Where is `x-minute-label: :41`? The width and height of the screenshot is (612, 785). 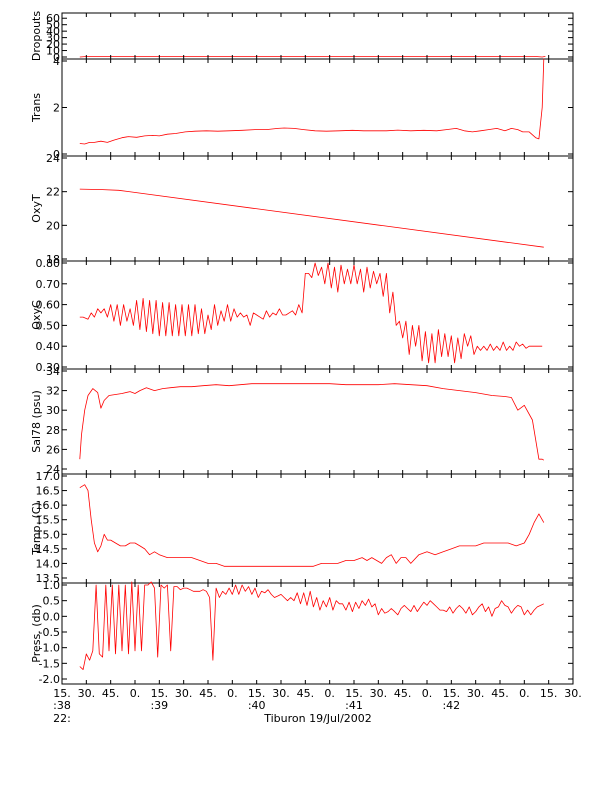
x-minute-label: :41 is located at coordinates (354, 705).